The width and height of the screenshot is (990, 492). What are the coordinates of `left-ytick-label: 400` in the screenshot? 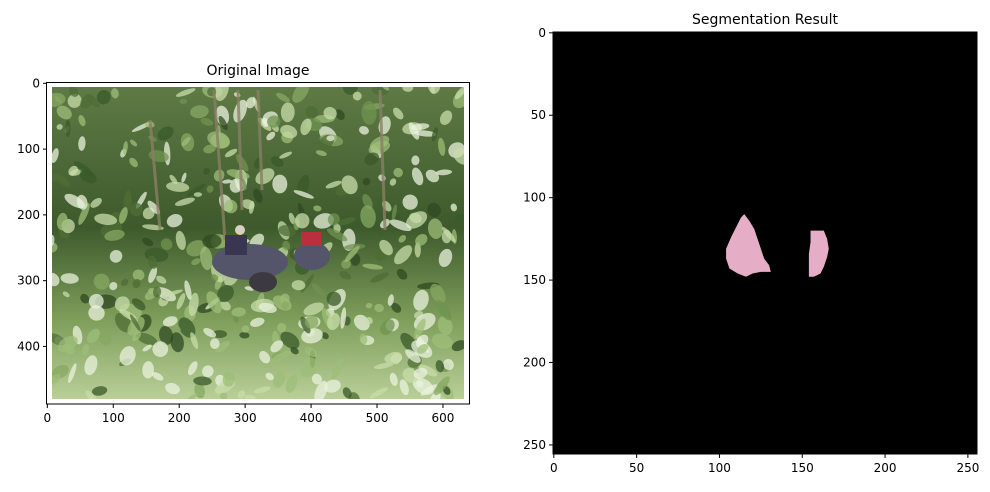 It's located at (28, 346).